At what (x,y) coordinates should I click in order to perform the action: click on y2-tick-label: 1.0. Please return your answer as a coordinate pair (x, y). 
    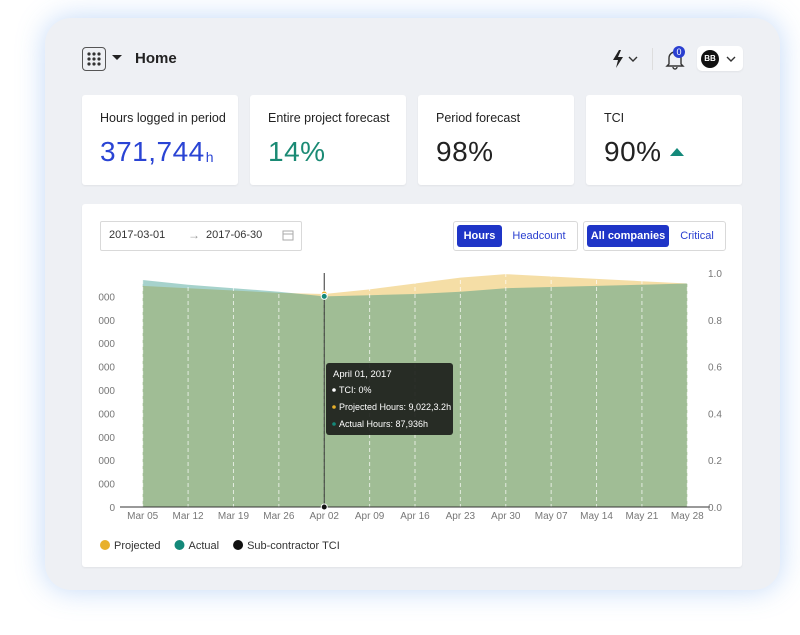
    Looking at the image, I should click on (715, 274).